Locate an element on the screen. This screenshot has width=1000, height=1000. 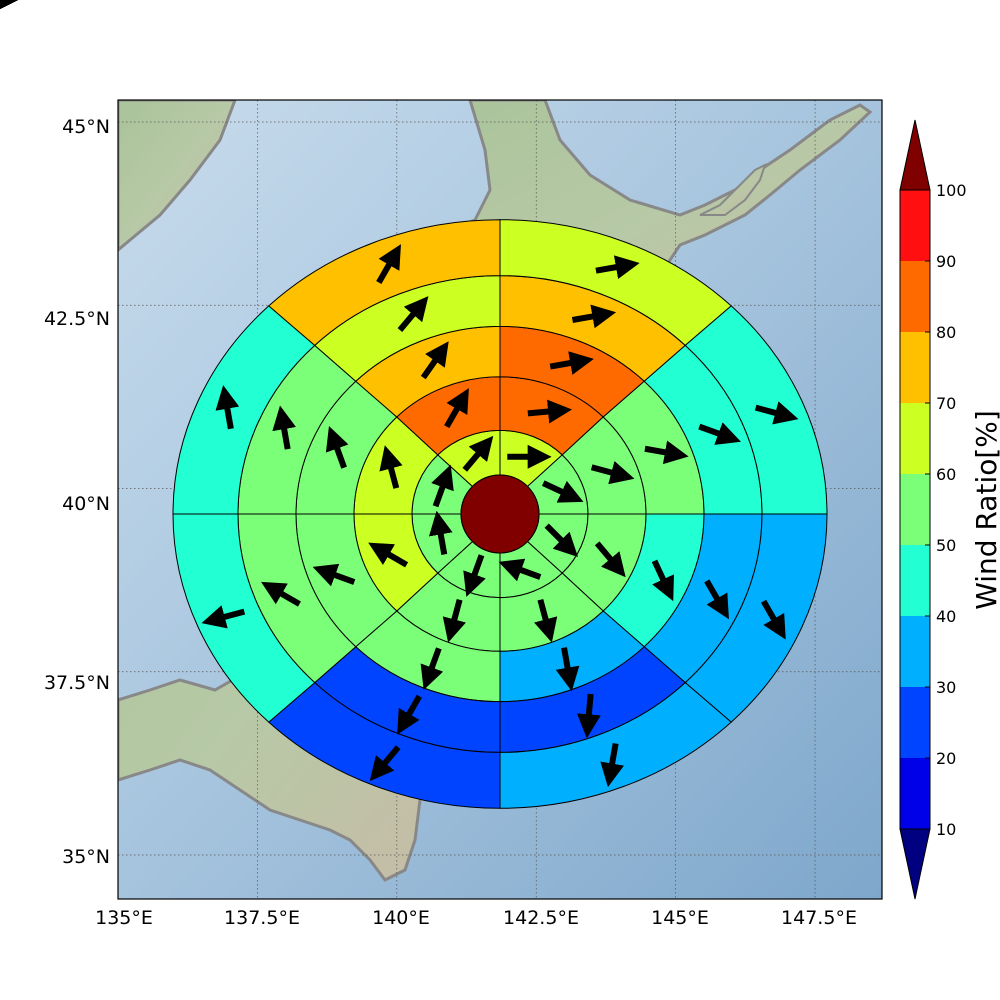
xtick-label: 135°E is located at coordinates (124, 918).